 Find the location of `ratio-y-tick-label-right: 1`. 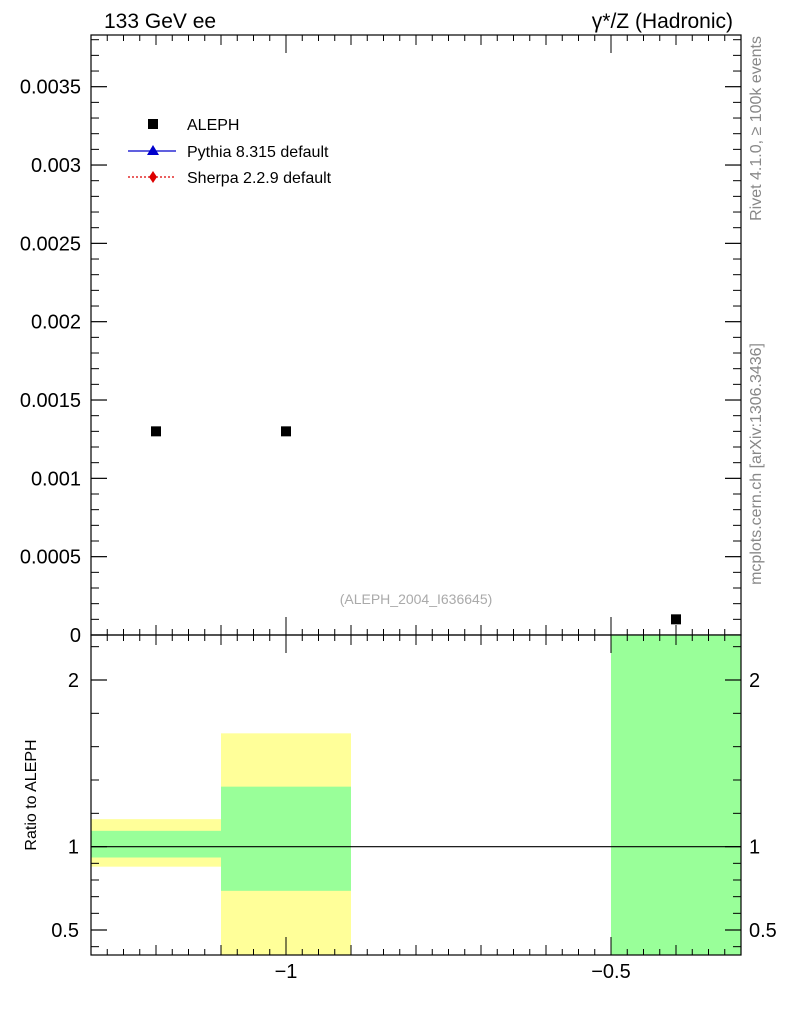

ratio-y-tick-label-right: 1 is located at coordinates (754, 848).